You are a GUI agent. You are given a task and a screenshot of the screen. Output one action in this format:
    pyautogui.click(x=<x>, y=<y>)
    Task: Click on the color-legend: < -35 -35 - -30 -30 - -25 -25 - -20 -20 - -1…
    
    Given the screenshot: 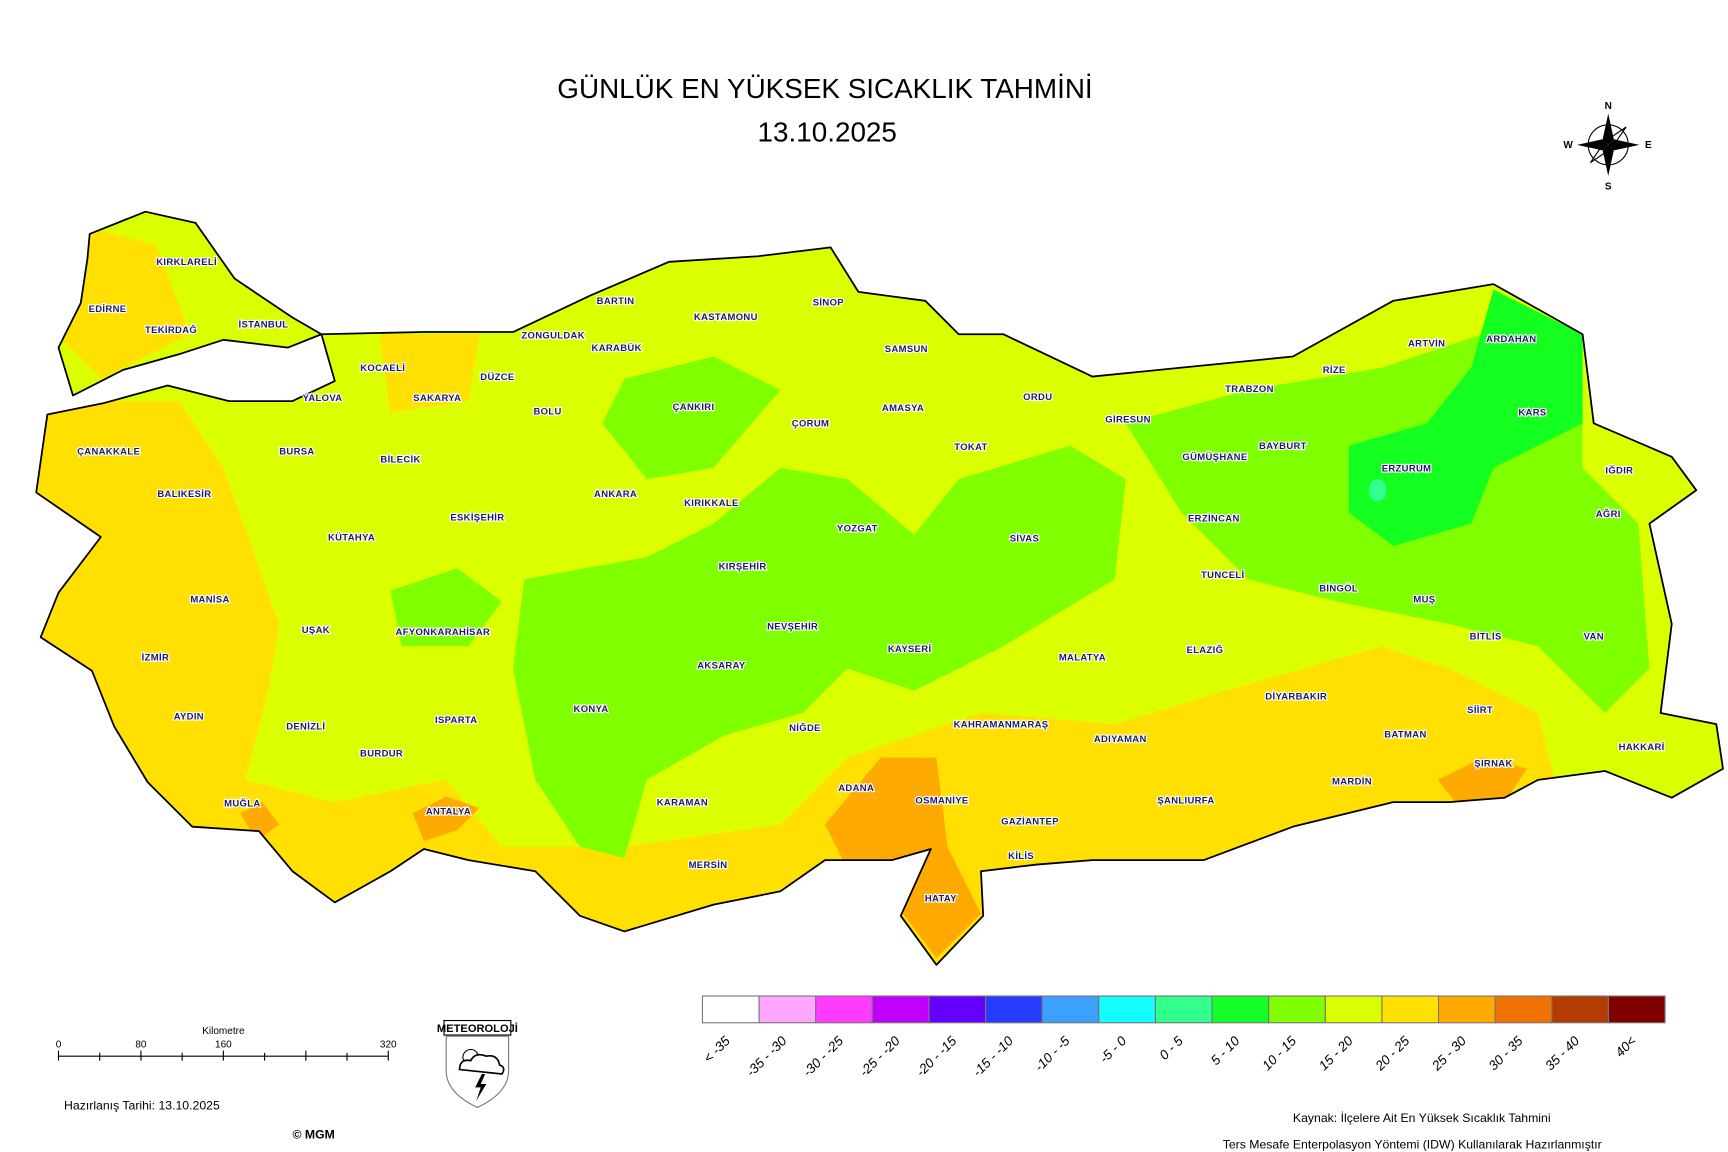 What is the action you would take?
    pyautogui.click(x=1183, y=1037)
    